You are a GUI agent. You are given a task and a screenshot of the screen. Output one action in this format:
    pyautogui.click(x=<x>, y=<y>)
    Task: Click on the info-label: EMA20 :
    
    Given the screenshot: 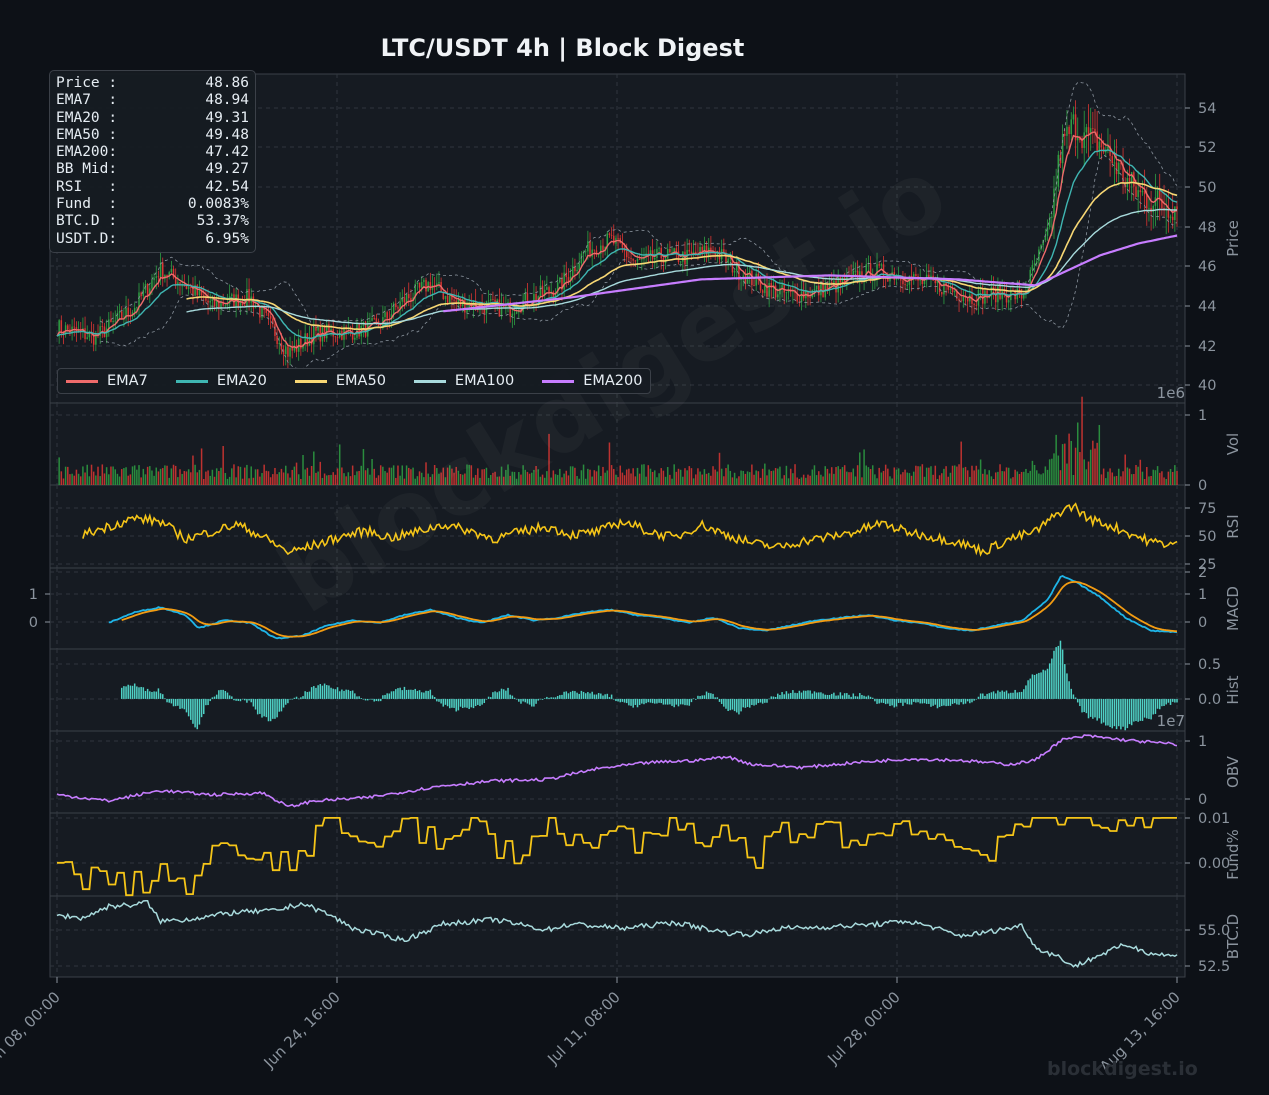 What is the action you would take?
    pyautogui.click(x=87, y=117)
    